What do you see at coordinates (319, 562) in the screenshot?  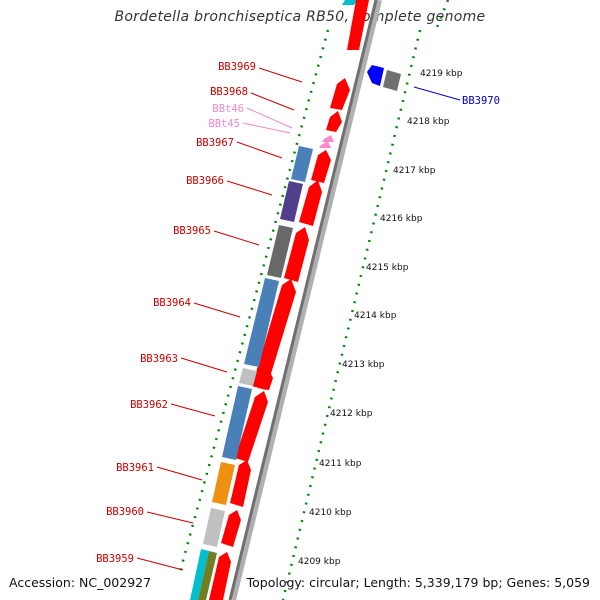 I see `kbp-tick-label: 4209 kbp` at bounding box center [319, 562].